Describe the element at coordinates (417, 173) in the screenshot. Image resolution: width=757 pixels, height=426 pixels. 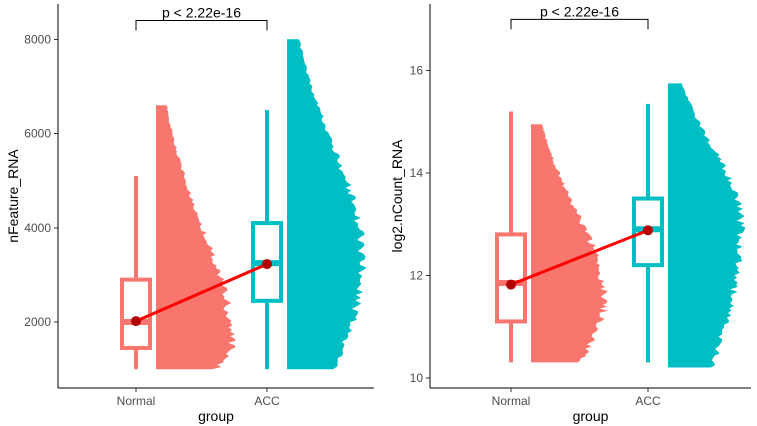
I see `y-tick-label: 14` at that location.